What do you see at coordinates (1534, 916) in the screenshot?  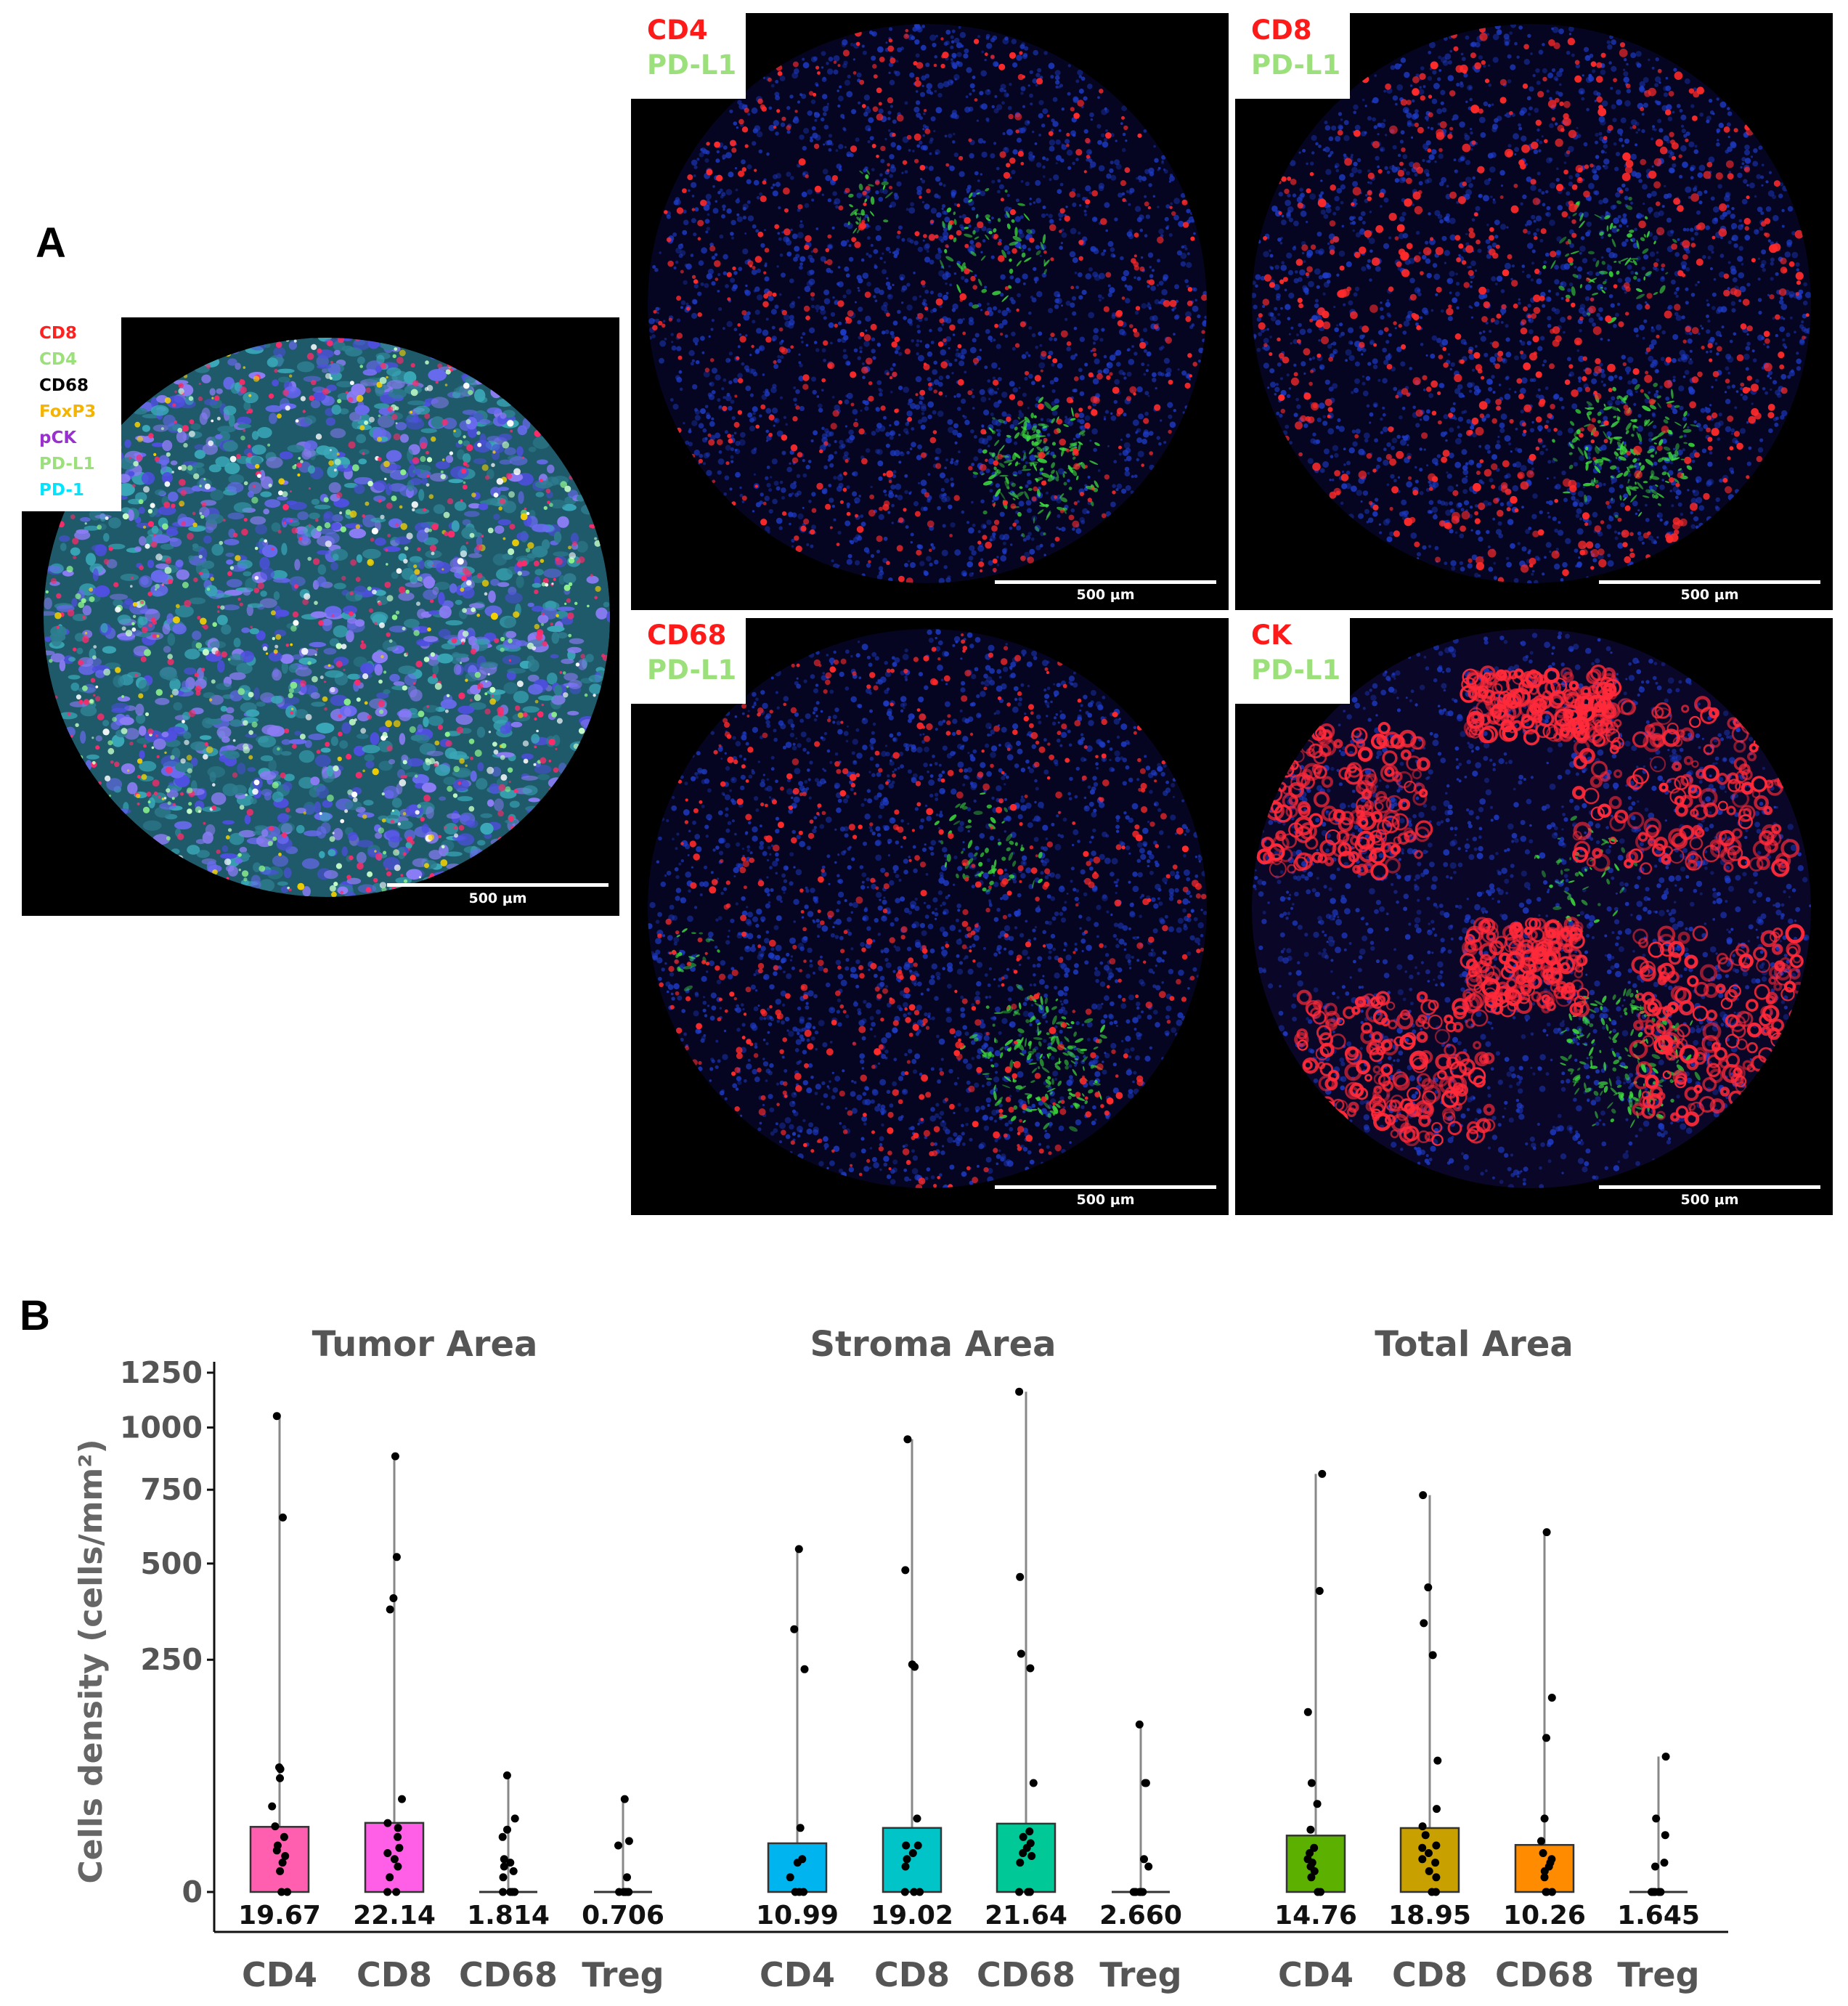 I see `tile-ck-pdl1: CK PD-L1 500 μm` at bounding box center [1534, 916].